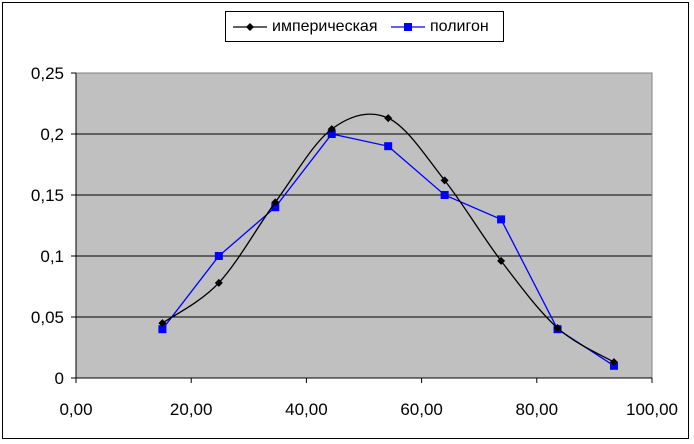 The height and width of the screenshot is (444, 694). What do you see at coordinates (250, 26) in the screenshot?
I see `legend-swatch-diamond` at bounding box center [250, 26].